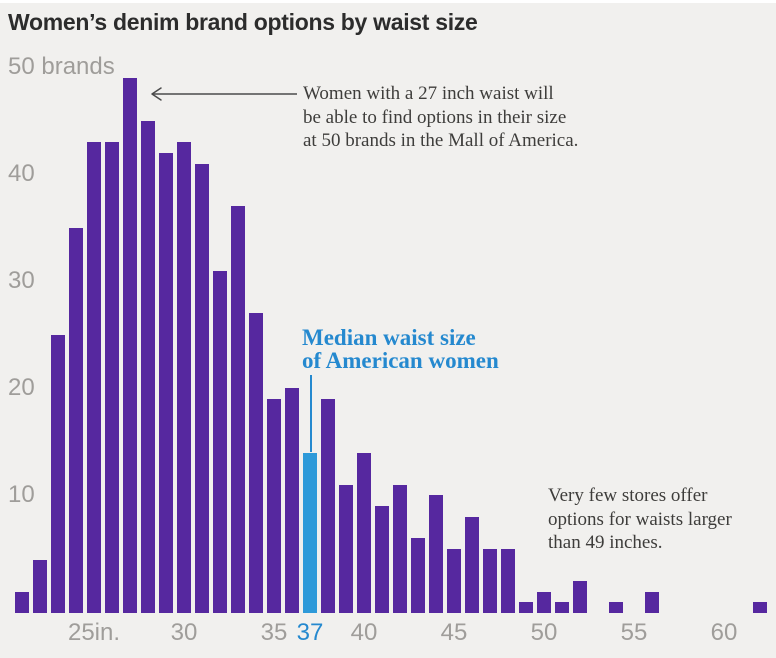 This screenshot has width=776, height=658. Describe the element at coordinates (389, 337) in the screenshot. I see `annotation-median-line-1: Median waist size` at that location.